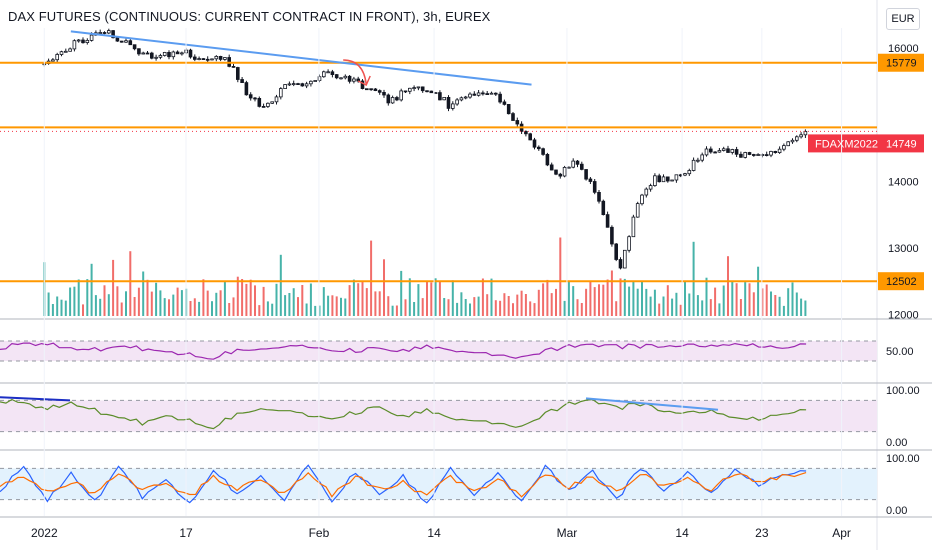 This screenshot has height=555, width=932. I want to click on price-tick-label: 14000, so click(903, 182).